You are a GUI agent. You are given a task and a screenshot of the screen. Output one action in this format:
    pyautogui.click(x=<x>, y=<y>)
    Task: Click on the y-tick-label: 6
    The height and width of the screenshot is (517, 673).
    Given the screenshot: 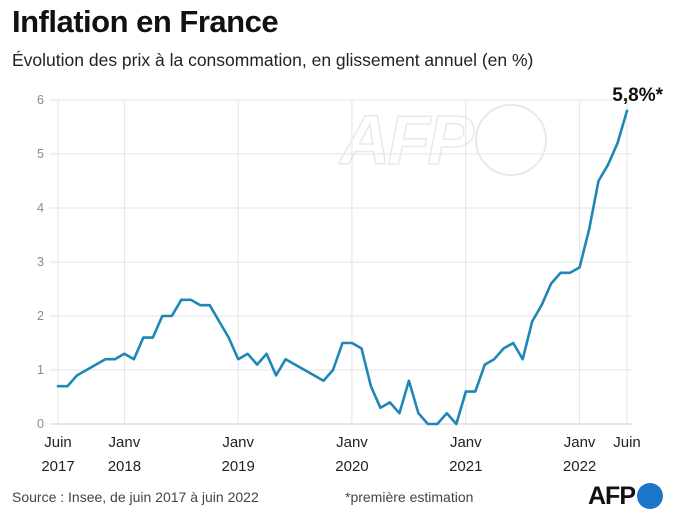 What is the action you would take?
    pyautogui.click(x=40, y=100)
    